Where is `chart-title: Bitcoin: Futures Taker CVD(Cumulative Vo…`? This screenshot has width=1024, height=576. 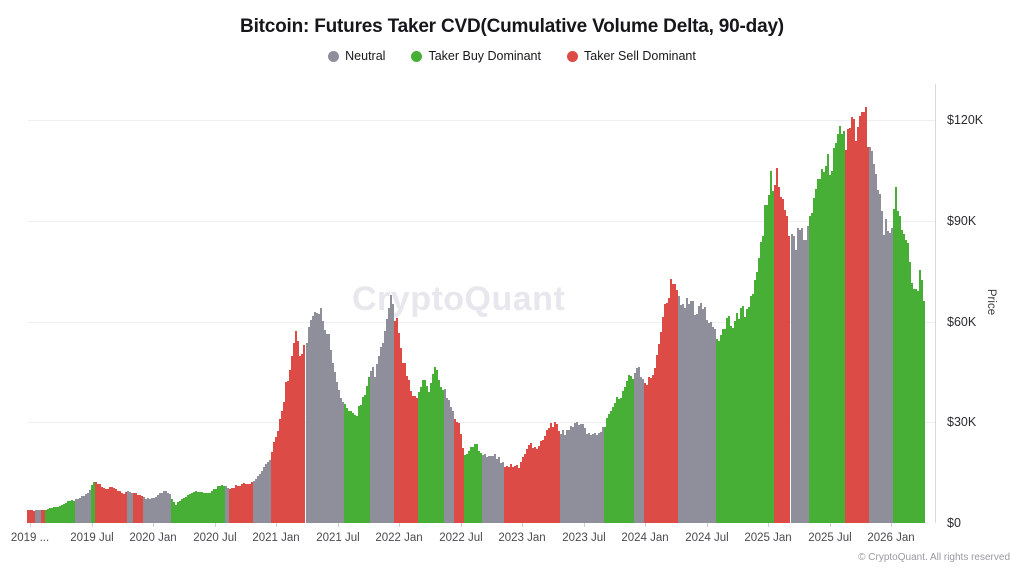 chart-title: Bitcoin: Futures Taker CVD(Cumulative Vo… is located at coordinates (512, 26).